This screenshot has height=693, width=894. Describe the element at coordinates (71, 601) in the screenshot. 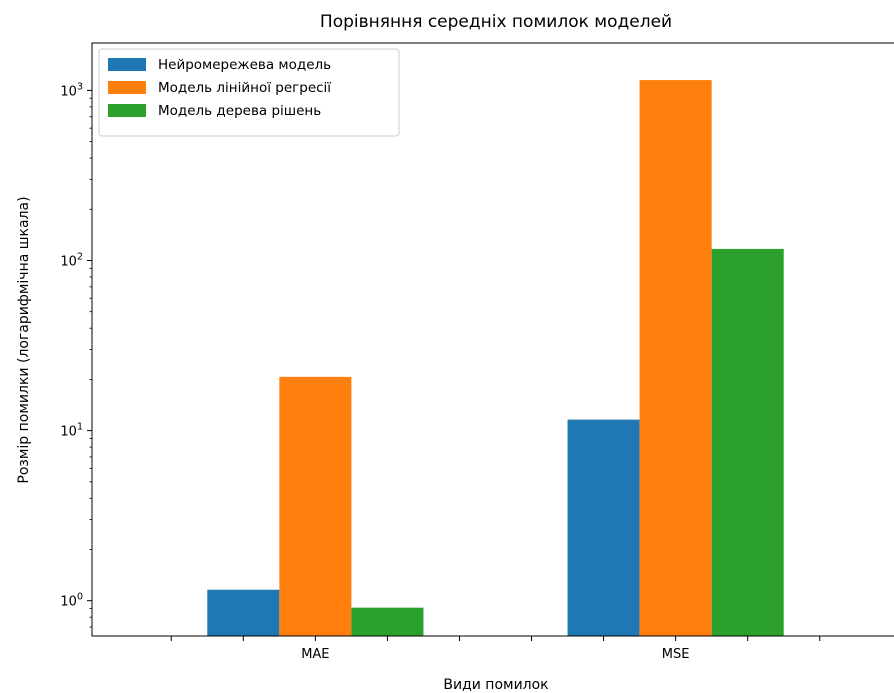

I see `y-tick-label: 10⁰` at that location.